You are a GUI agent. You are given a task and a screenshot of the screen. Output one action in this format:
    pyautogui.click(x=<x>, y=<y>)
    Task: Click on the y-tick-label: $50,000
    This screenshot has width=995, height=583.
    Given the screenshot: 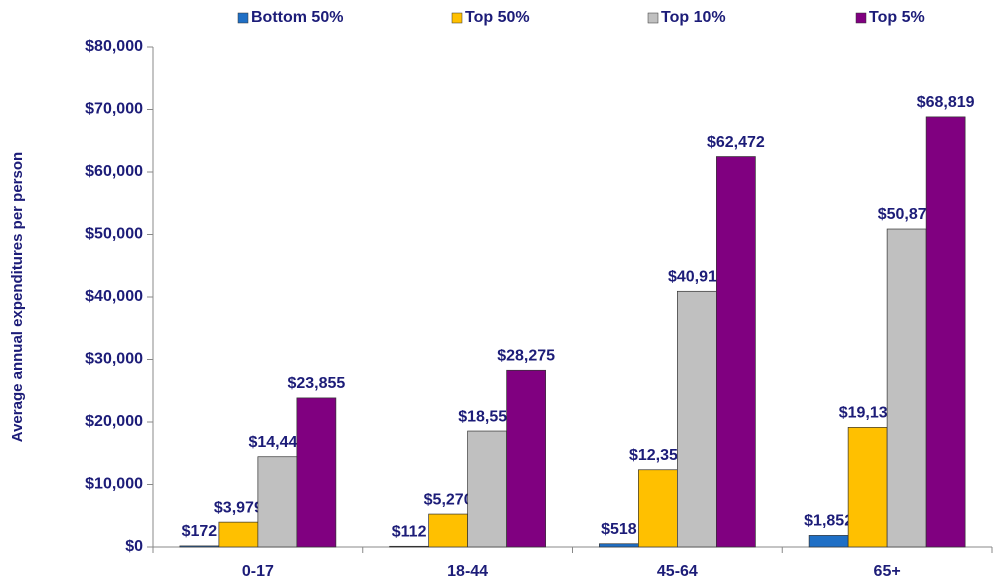 What is the action you would take?
    pyautogui.click(x=114, y=234)
    